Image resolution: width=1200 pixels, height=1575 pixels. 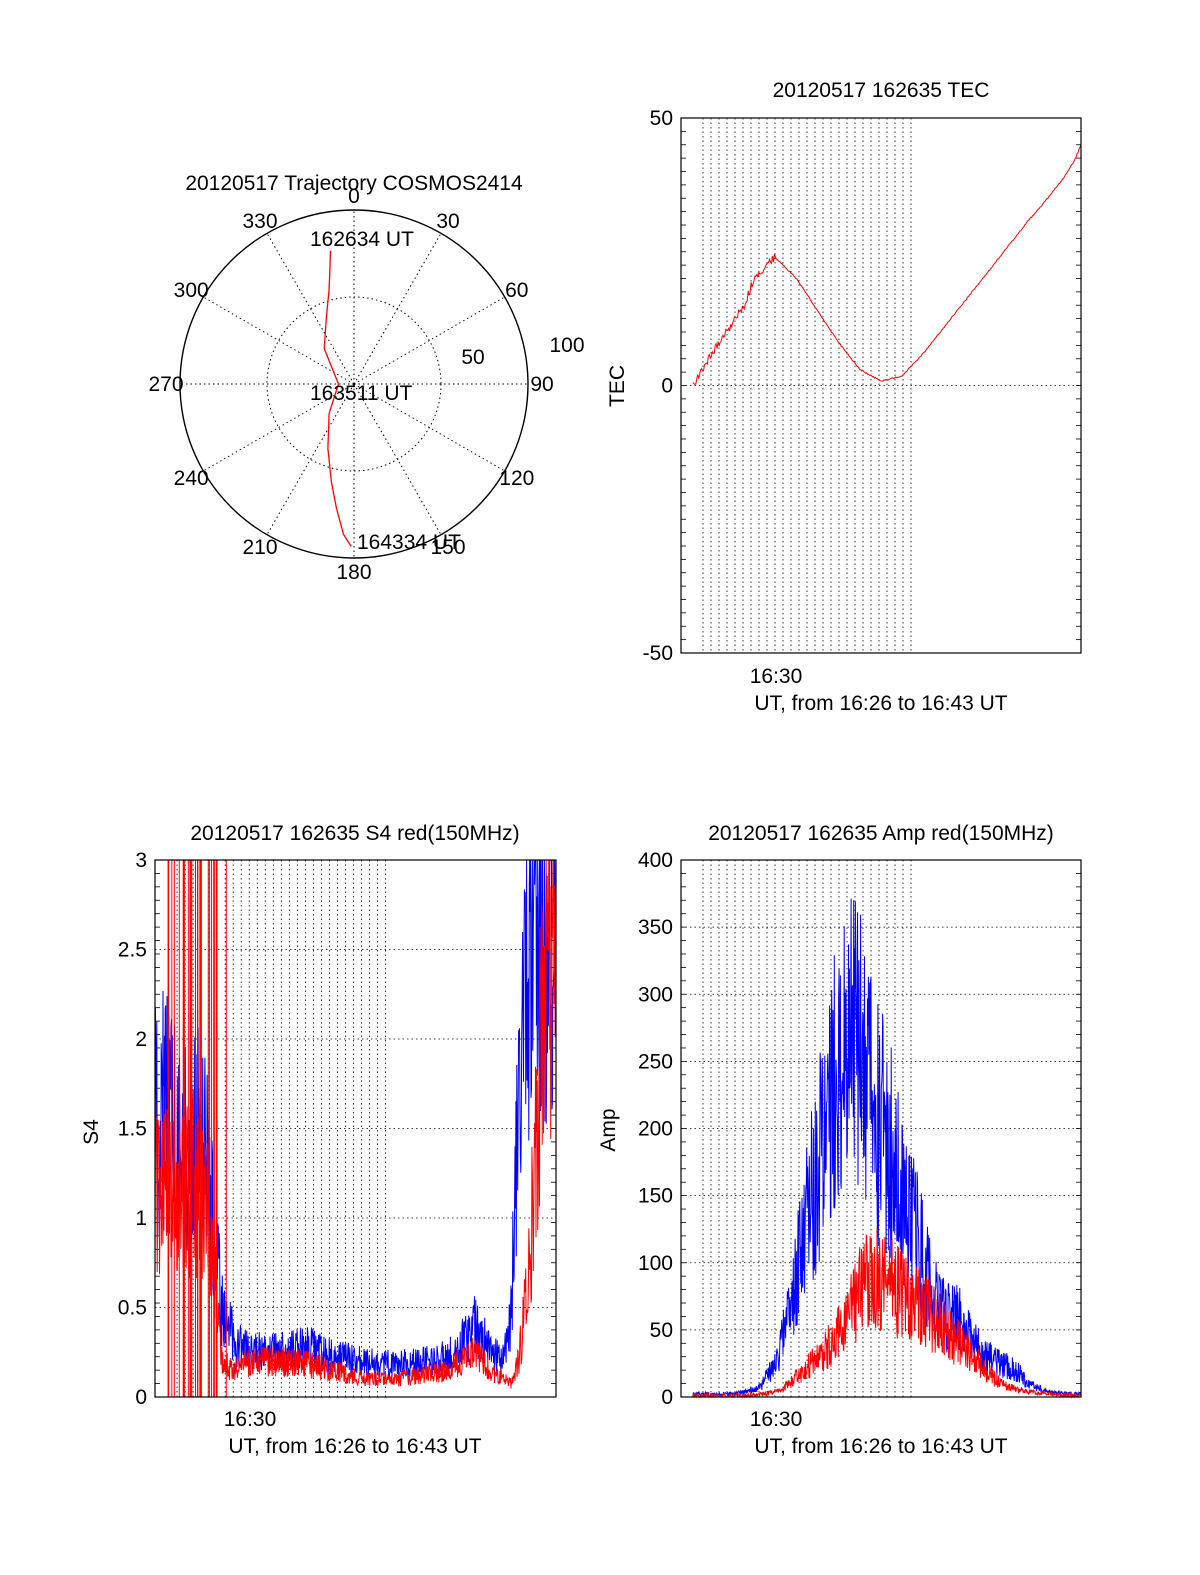 What do you see at coordinates (655, 994) in the screenshot?
I see `amp-y-tick-label: 300` at bounding box center [655, 994].